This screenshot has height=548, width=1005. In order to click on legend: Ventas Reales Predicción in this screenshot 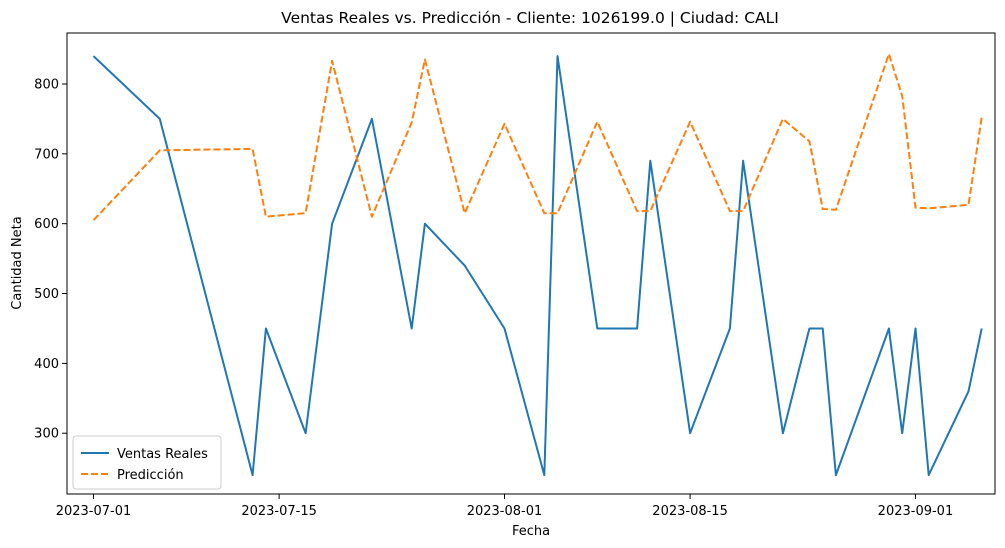, I will do `click(147, 462)`.